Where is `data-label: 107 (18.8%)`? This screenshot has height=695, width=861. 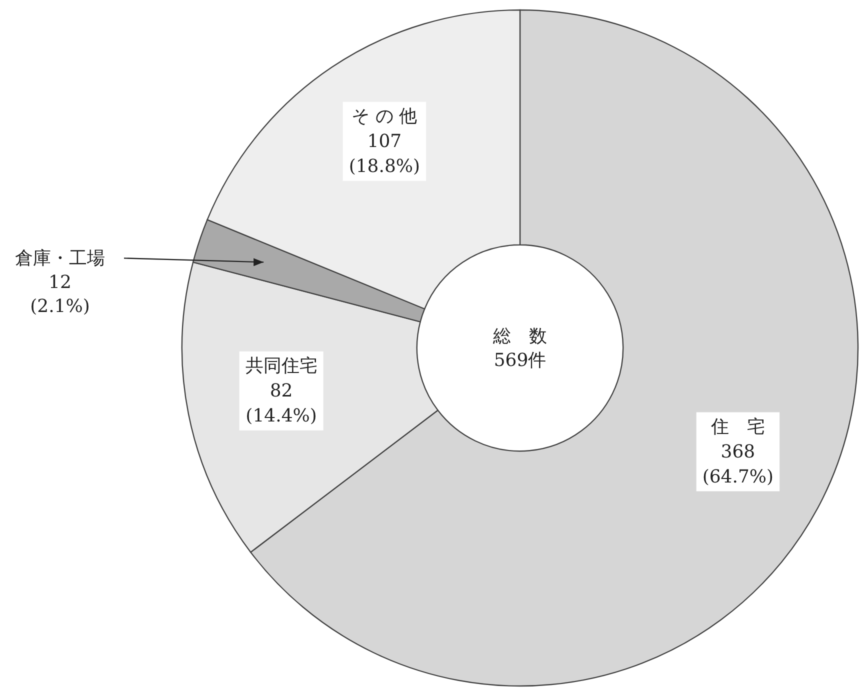 data-label: 107 (18.8%) is located at coordinates (384, 153).